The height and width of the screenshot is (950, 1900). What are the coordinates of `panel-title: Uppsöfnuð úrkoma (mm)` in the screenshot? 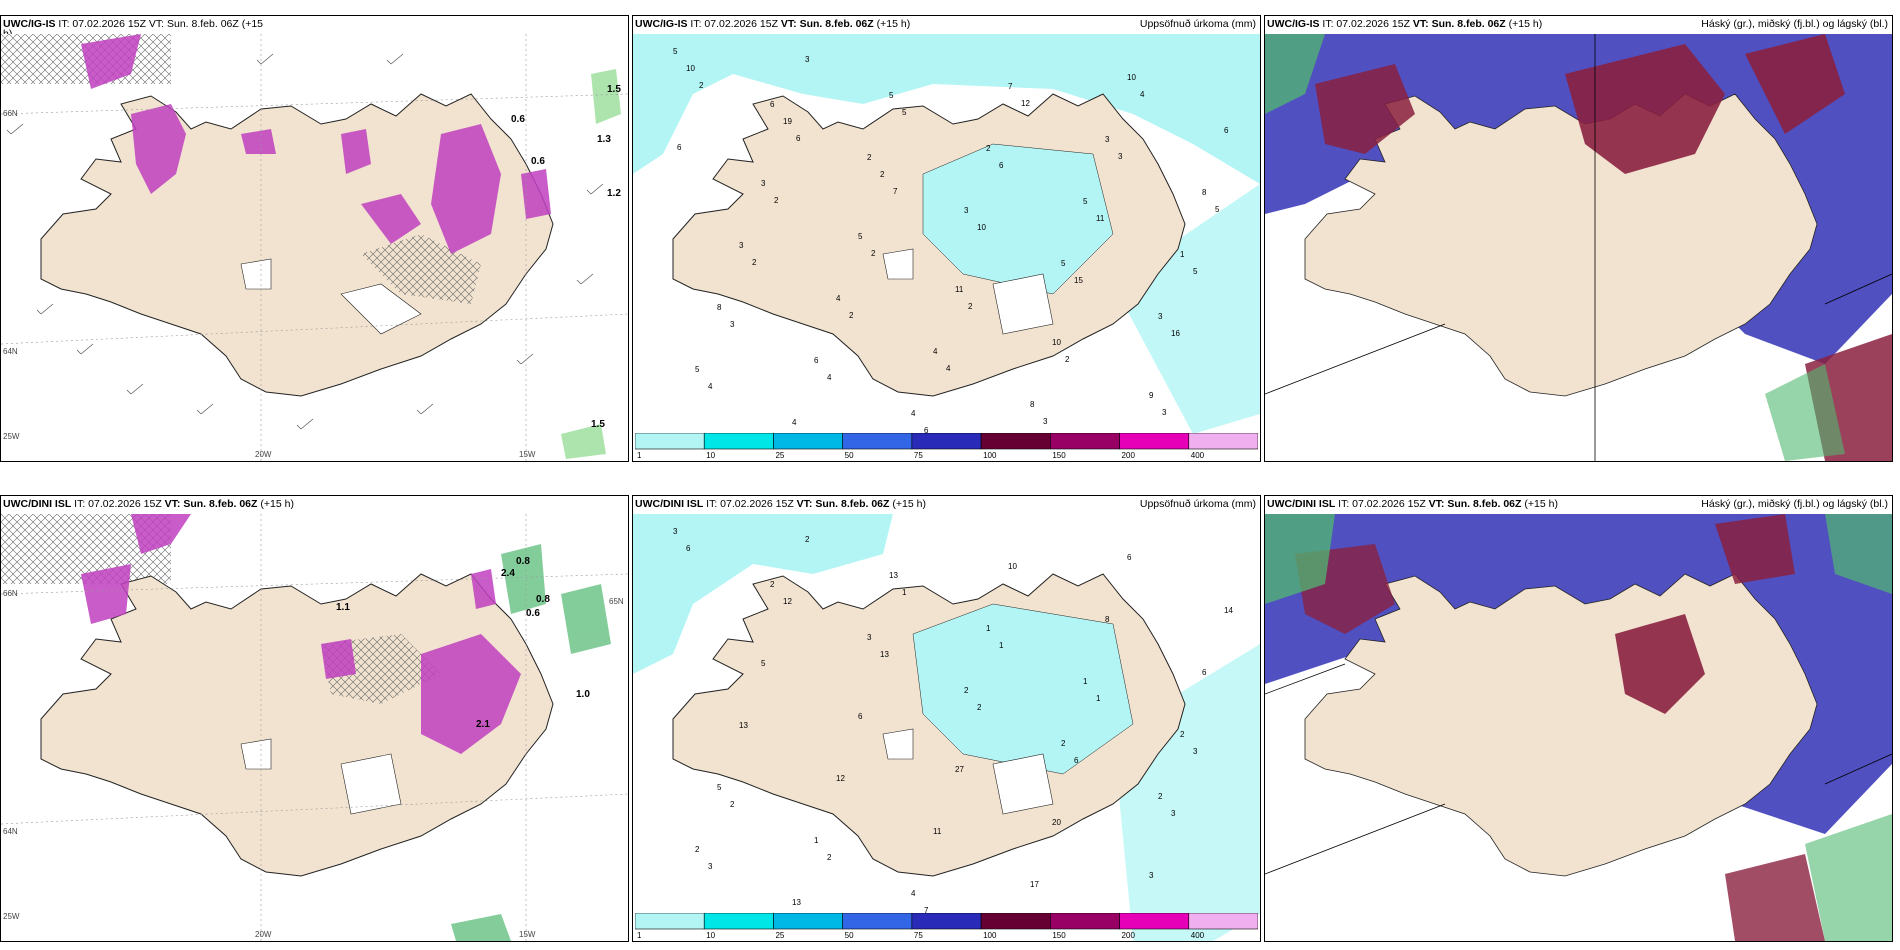 It's located at (1197, 24).